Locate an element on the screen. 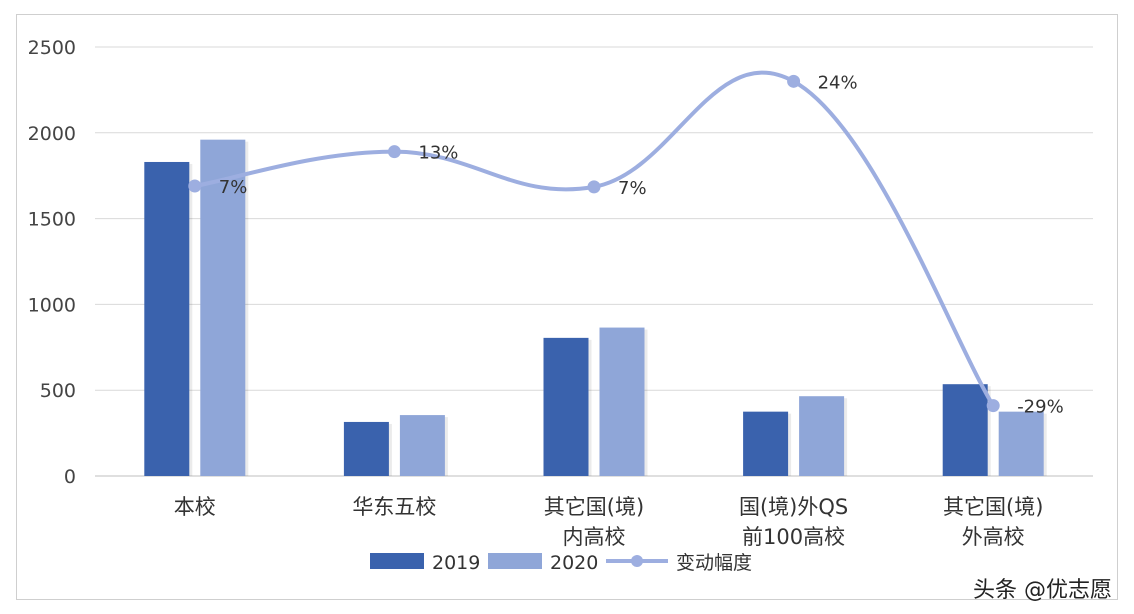 The width and height of the screenshot is (1134, 614). y-tick-label: 0 is located at coordinates (70, 477).